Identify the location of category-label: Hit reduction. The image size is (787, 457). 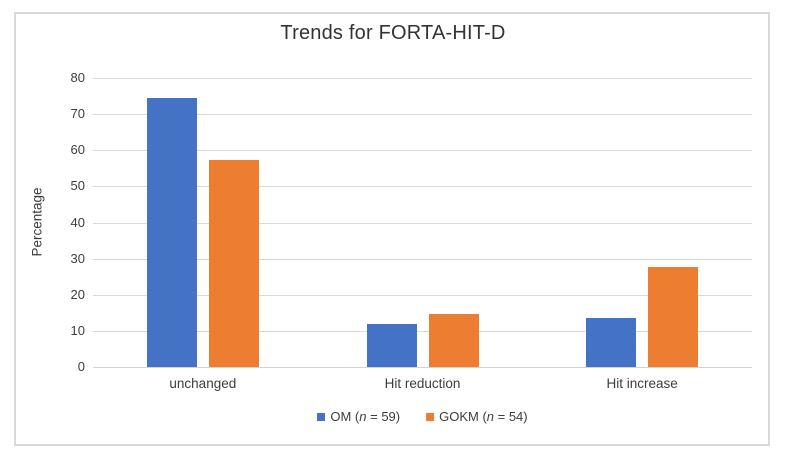
(422, 383).